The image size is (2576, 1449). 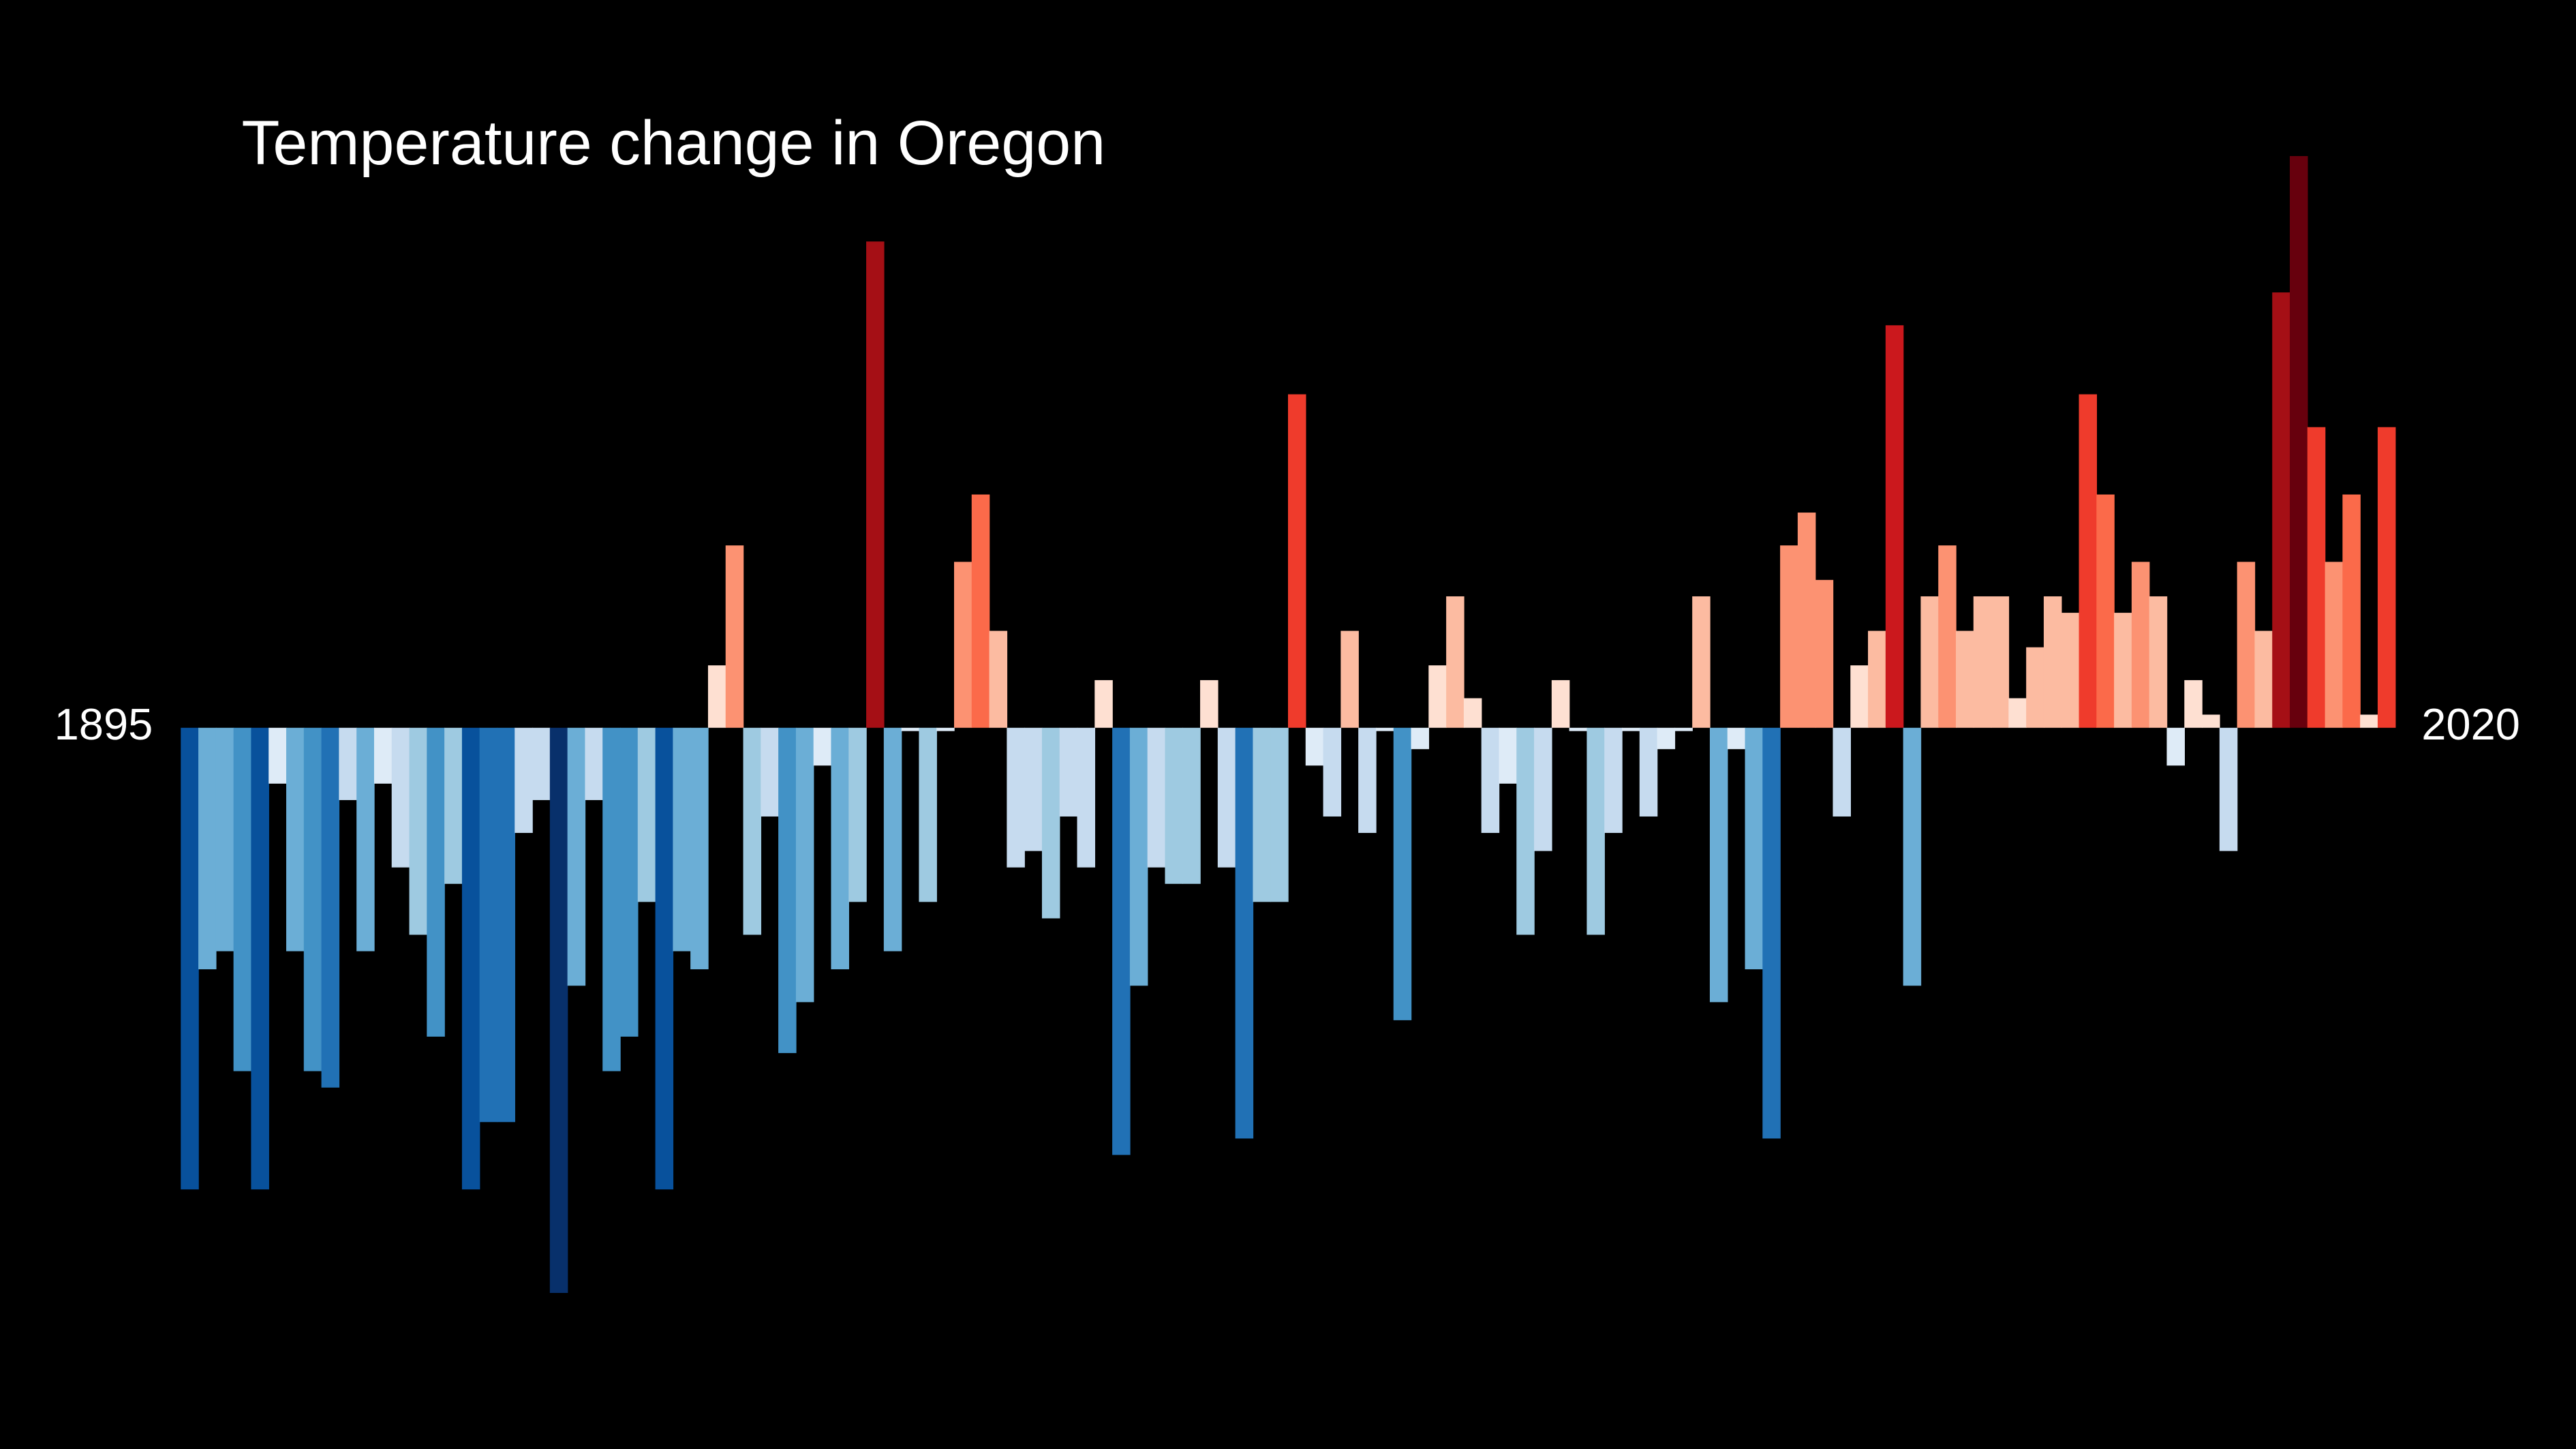 What do you see at coordinates (674, 143) in the screenshot?
I see `chart-title: Temperature change in Oregon` at bounding box center [674, 143].